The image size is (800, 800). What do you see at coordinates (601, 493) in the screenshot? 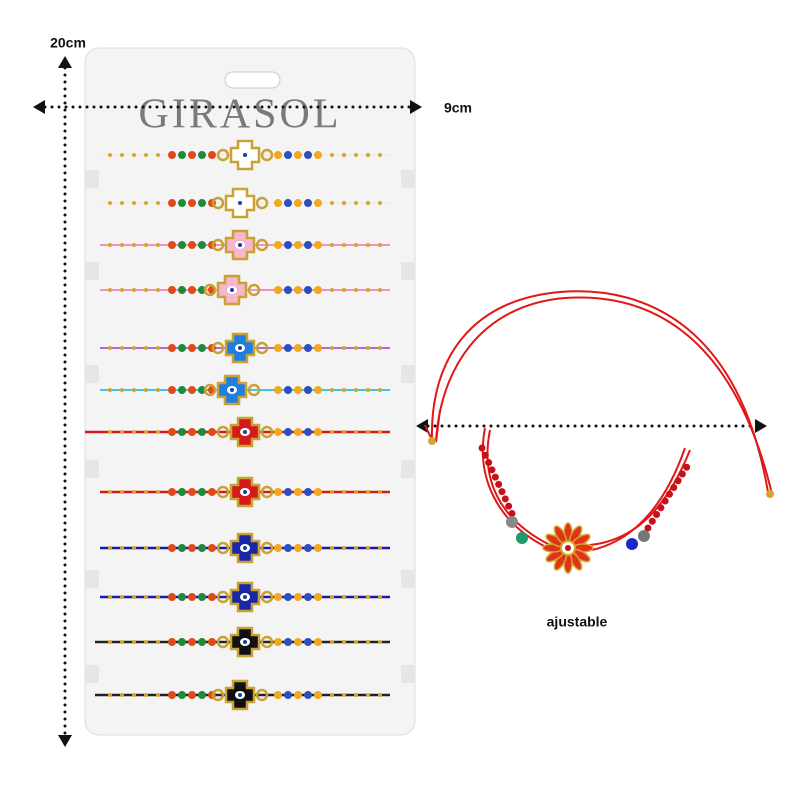
I see `accent-beads` at bounding box center [601, 493].